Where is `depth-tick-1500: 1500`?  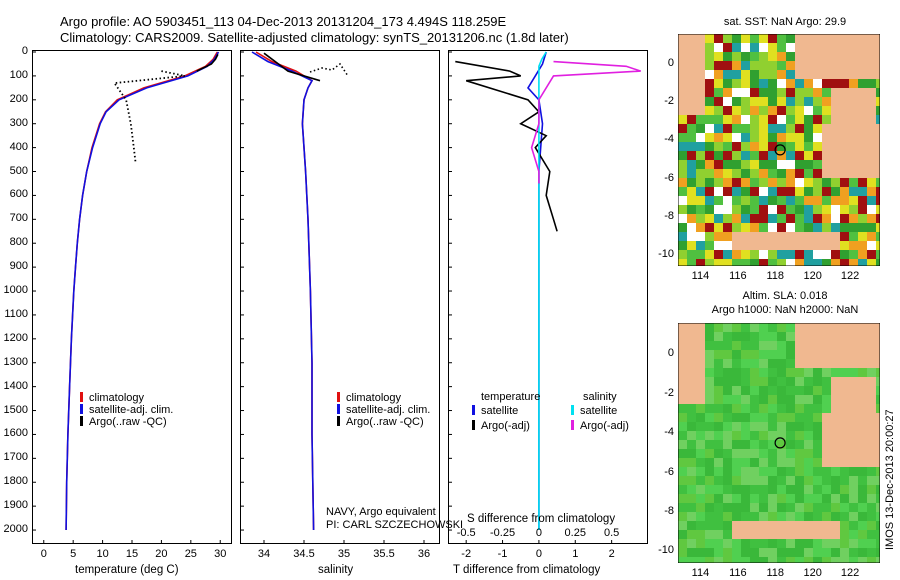 depth-tick-1500: 1500 is located at coordinates (15, 409).